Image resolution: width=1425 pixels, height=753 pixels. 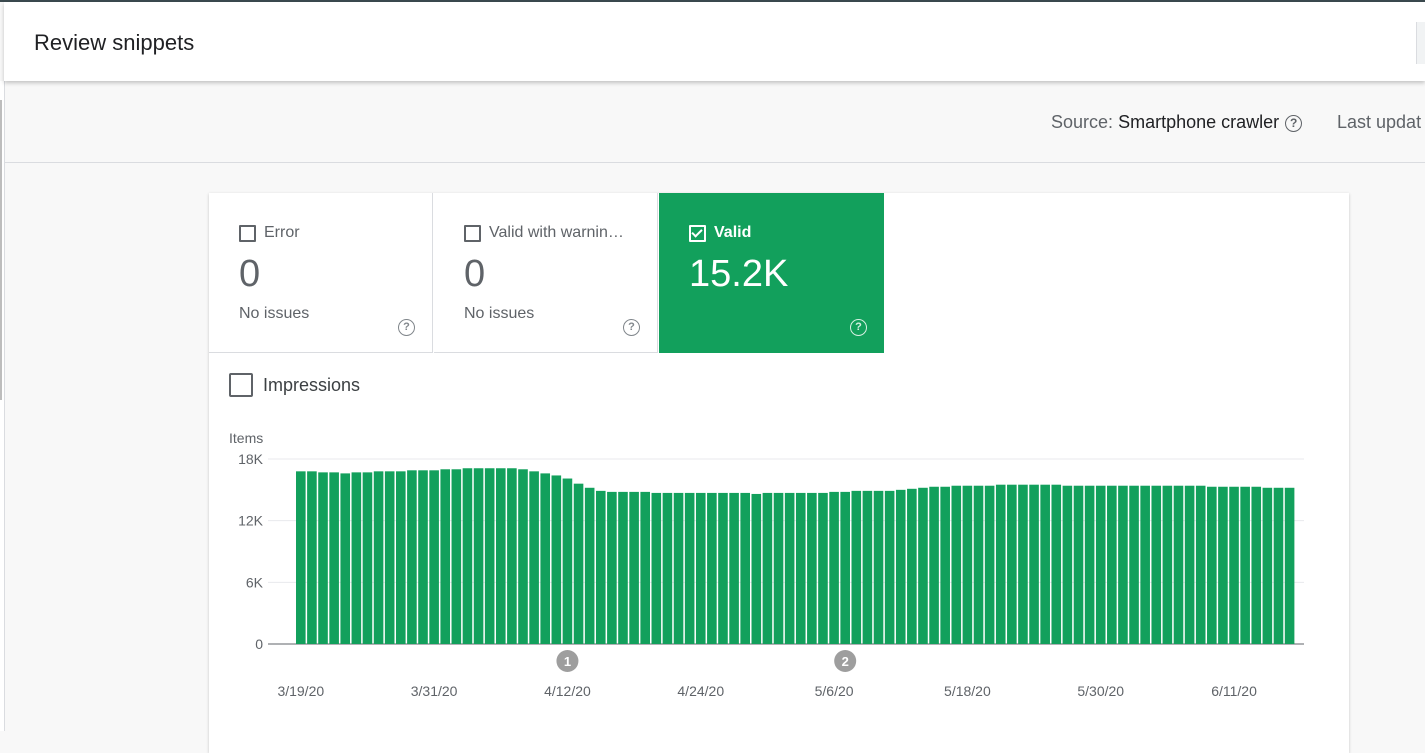 I want to click on x-tick-label: 3/19/20, so click(x=300, y=691).